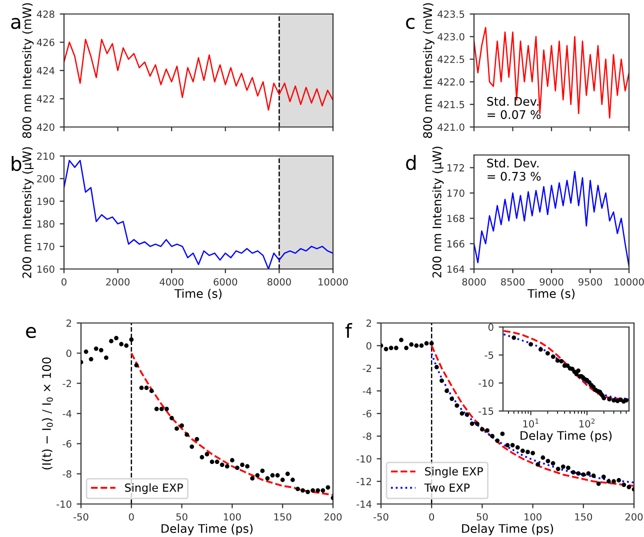 The width and height of the screenshot is (644, 537). What do you see at coordinates (451, 36) in the screenshot?
I see `y-tick-label: 423.0` at bounding box center [451, 36].